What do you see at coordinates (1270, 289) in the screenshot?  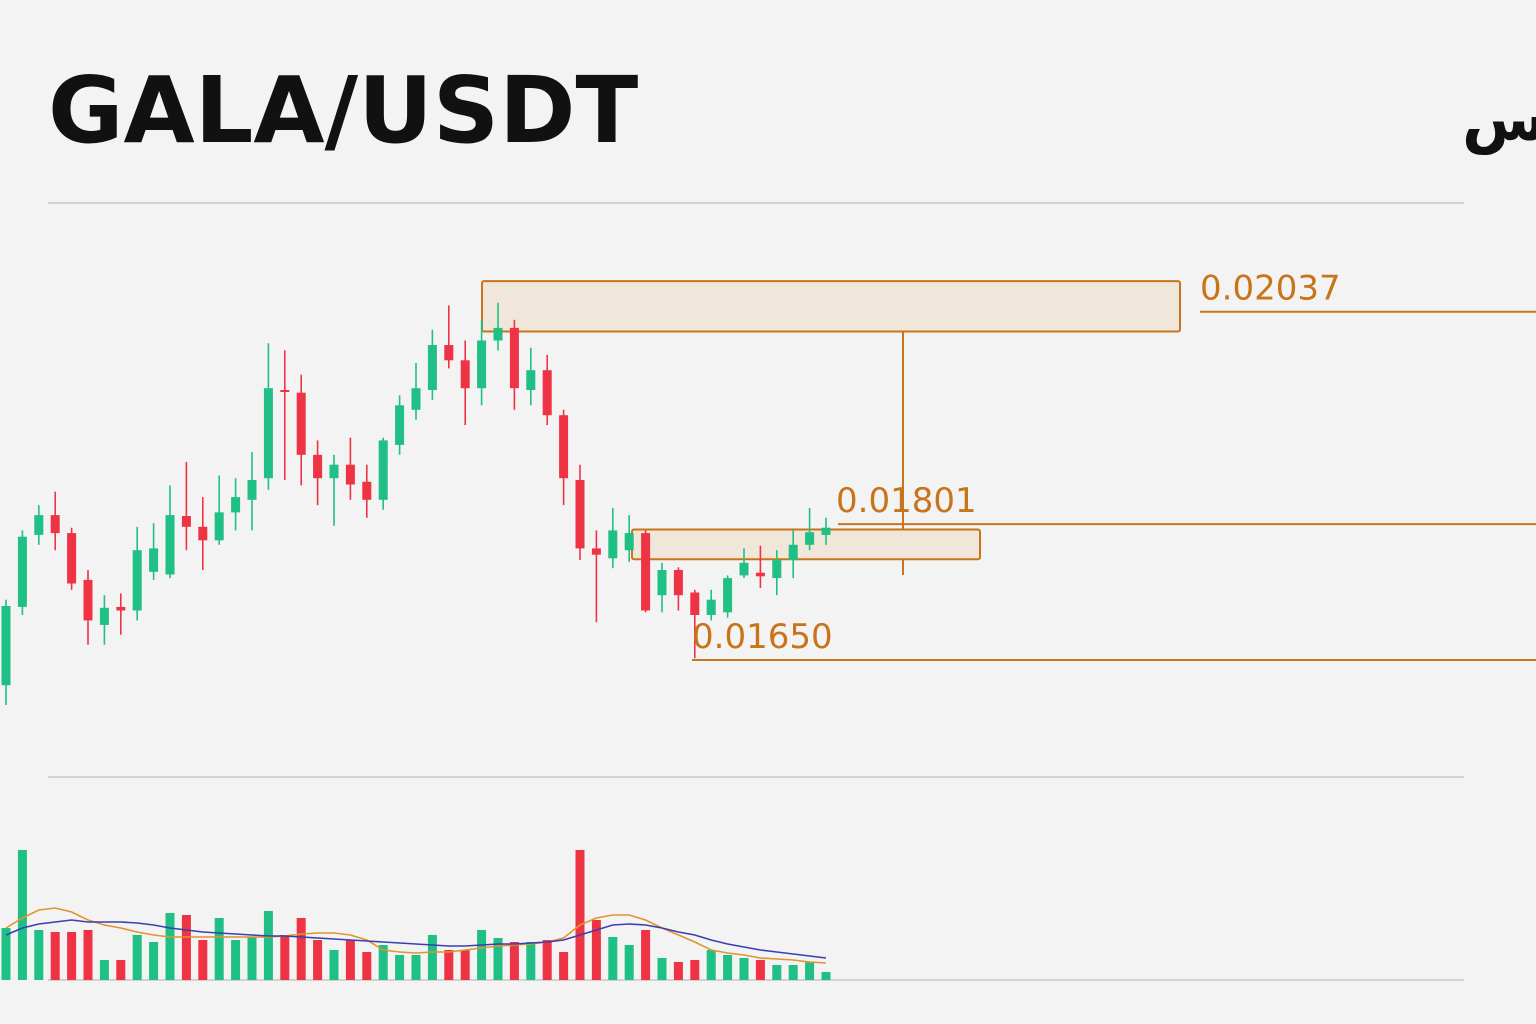 I see `level-label: 0.02037` at bounding box center [1270, 289].